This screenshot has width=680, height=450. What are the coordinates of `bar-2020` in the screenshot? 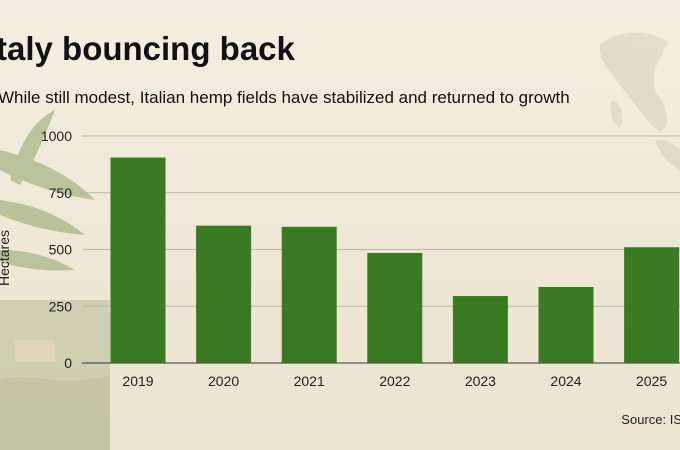 It's located at (224, 294).